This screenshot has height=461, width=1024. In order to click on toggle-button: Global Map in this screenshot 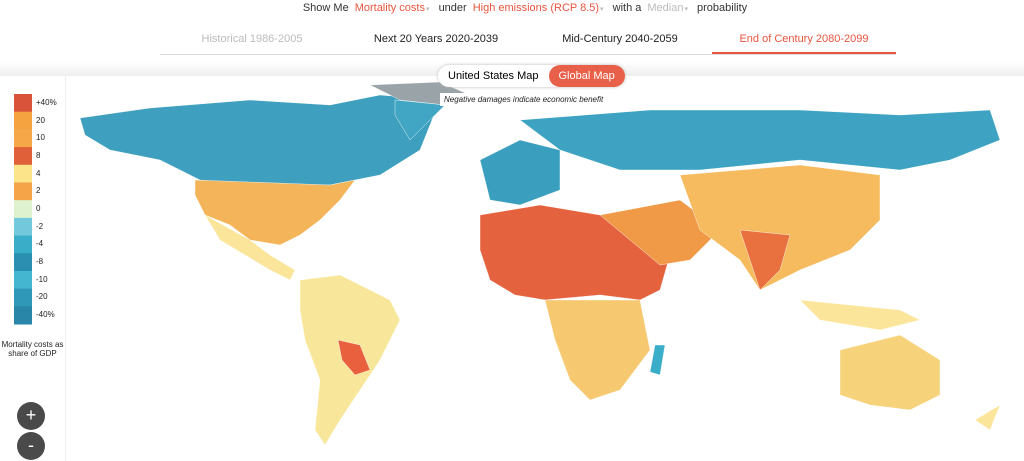, I will do `click(586, 76)`.